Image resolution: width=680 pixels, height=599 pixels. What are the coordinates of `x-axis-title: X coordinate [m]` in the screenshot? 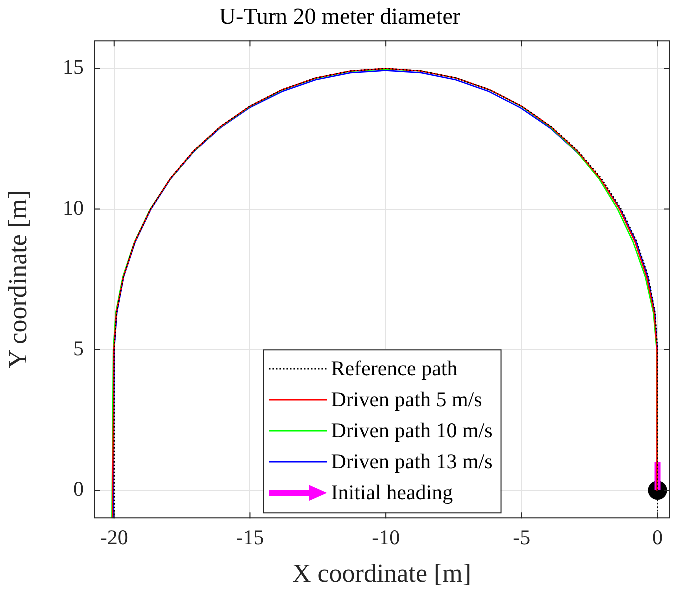 It's located at (382, 573).